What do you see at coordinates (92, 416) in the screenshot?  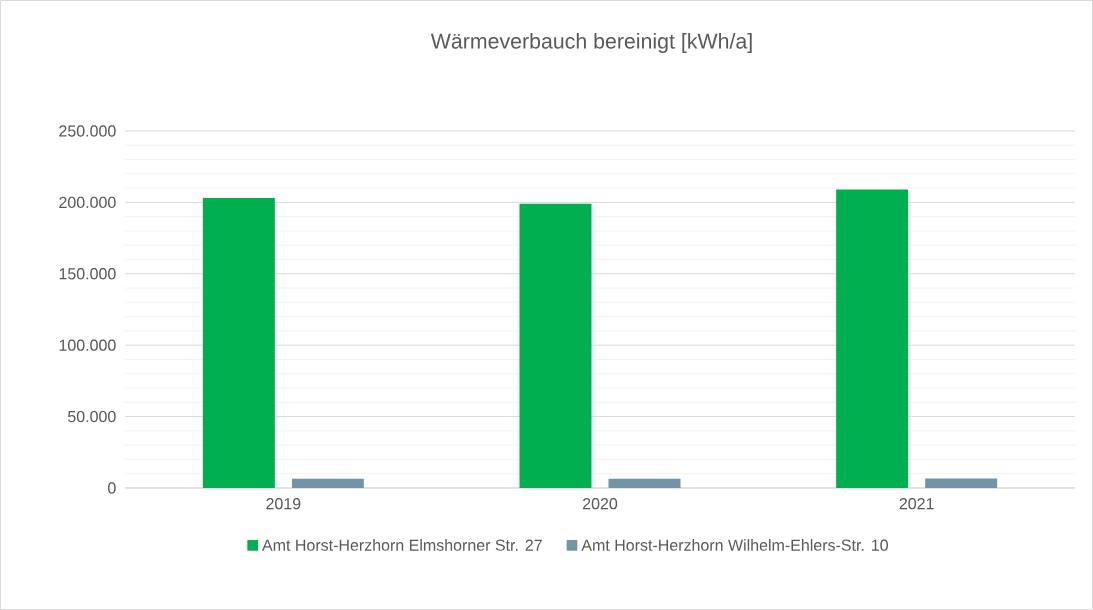 I see `y-tick-label: 50.000` at bounding box center [92, 416].